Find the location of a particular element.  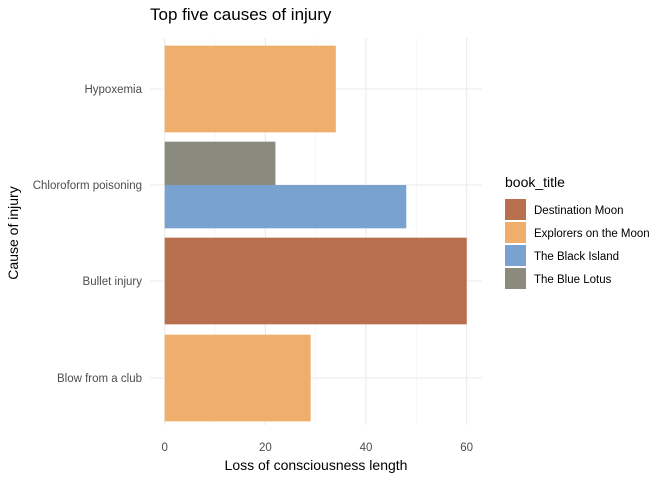

x-tick-labels: 0 20 40 60 is located at coordinates (317, 448).